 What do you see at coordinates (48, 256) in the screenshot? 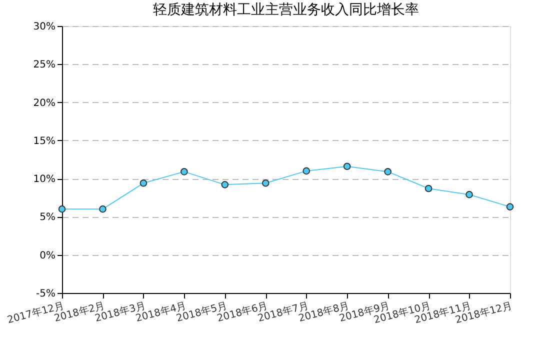
I see `y-tick-label: 0%` at bounding box center [48, 256].